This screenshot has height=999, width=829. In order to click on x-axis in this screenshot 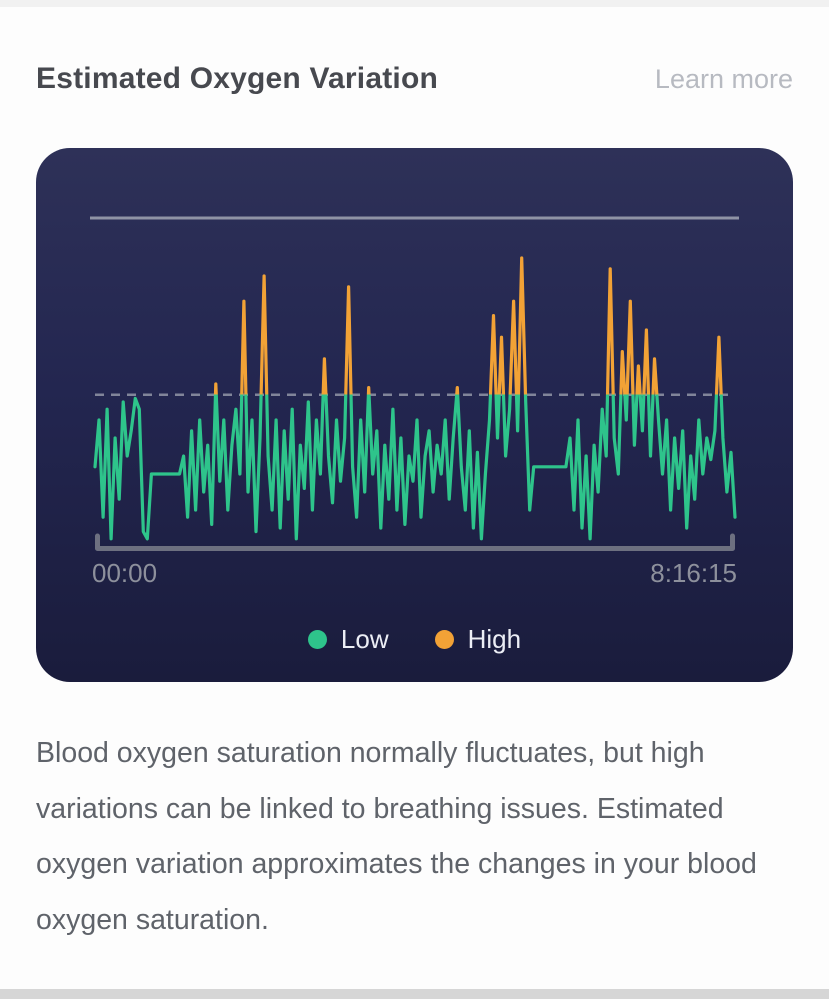, I will do `click(415, 542)`.